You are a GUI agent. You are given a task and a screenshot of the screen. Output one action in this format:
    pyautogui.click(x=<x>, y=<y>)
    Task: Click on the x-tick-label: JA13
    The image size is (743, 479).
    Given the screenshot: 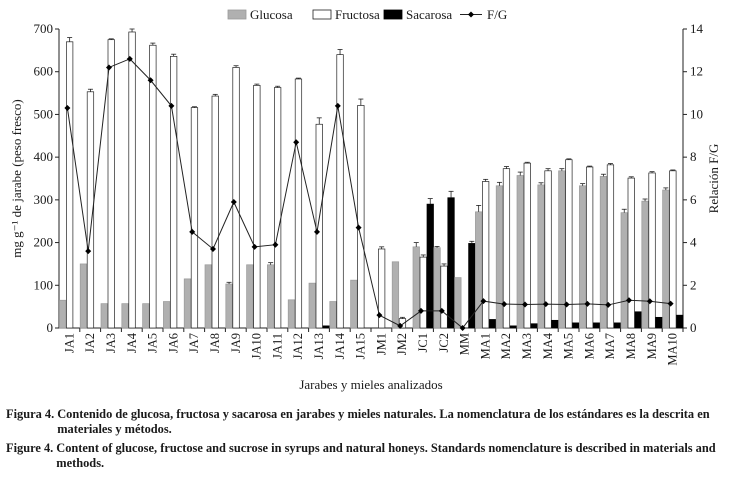 What is the action you would take?
    pyautogui.click(x=319, y=346)
    